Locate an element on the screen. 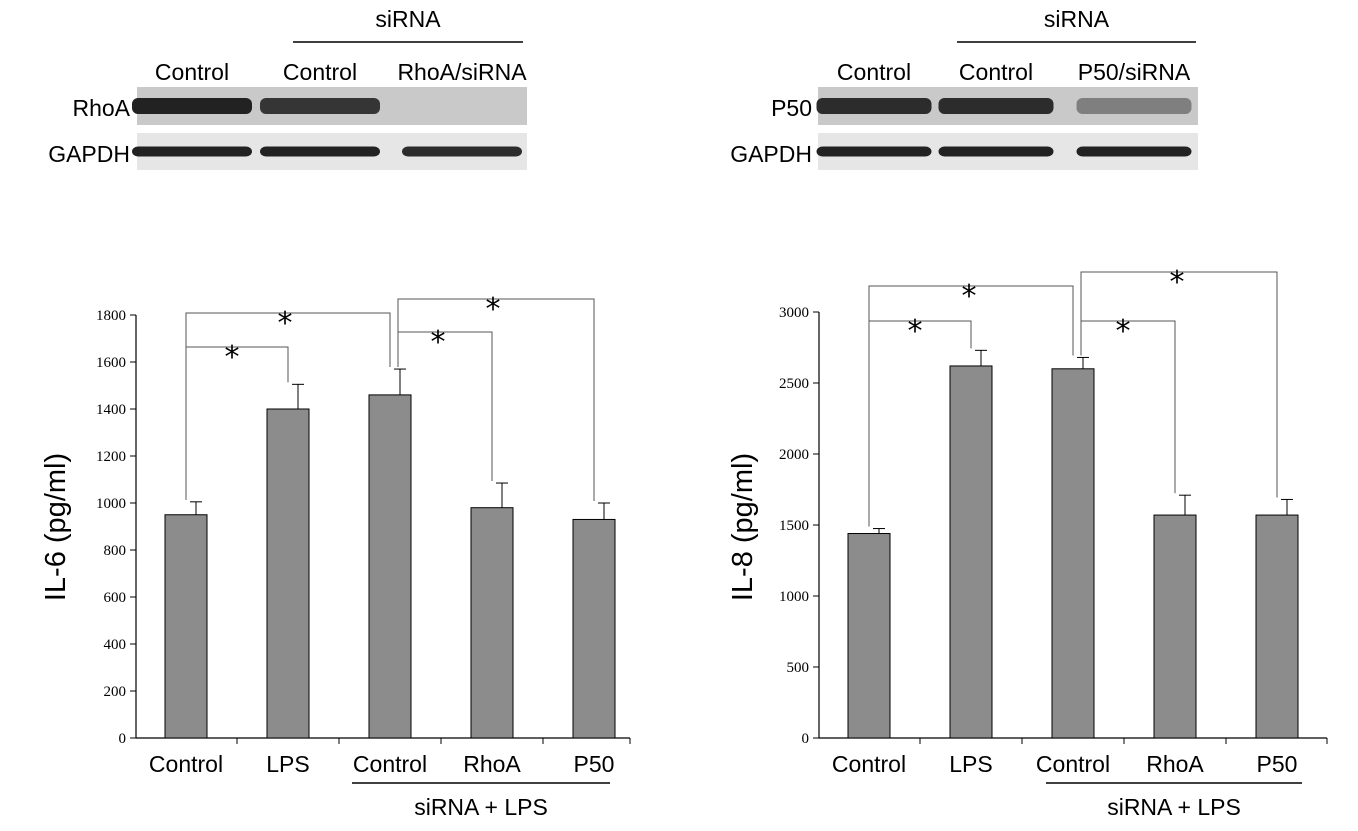 The width and height of the screenshot is (1358, 831). blot-row-label: RhoA is located at coordinates (101, 108).